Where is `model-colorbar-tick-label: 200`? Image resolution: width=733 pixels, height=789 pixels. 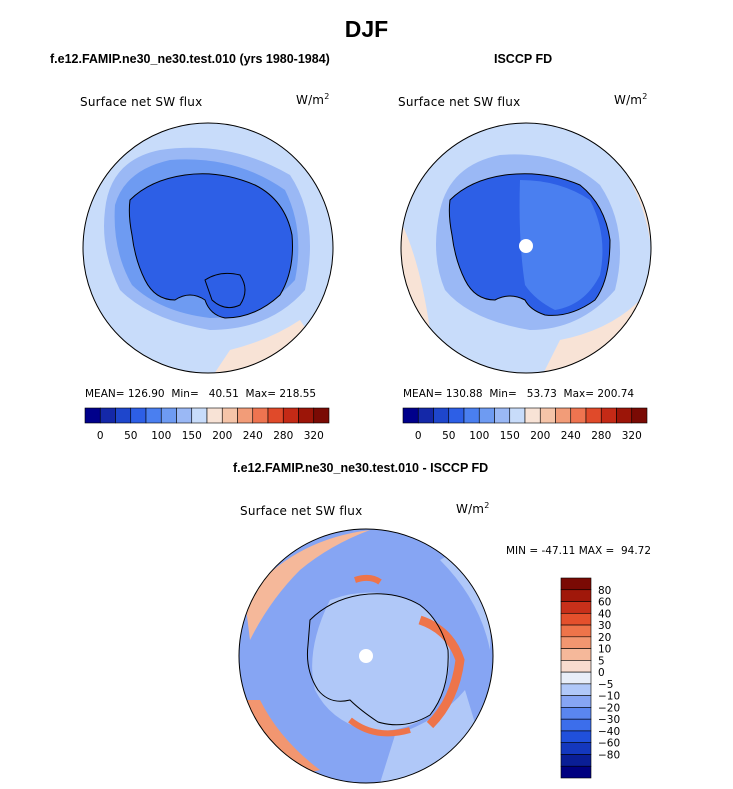 model-colorbar-tick-label: 200 is located at coordinates (222, 436).